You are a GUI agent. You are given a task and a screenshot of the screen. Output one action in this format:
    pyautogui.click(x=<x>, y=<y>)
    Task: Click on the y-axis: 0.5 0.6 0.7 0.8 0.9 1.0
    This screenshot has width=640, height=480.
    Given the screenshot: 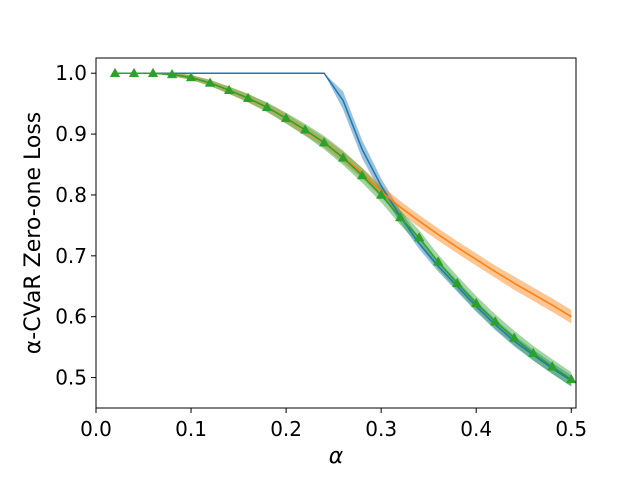 What is the action you would take?
    pyautogui.click(x=75, y=225)
    